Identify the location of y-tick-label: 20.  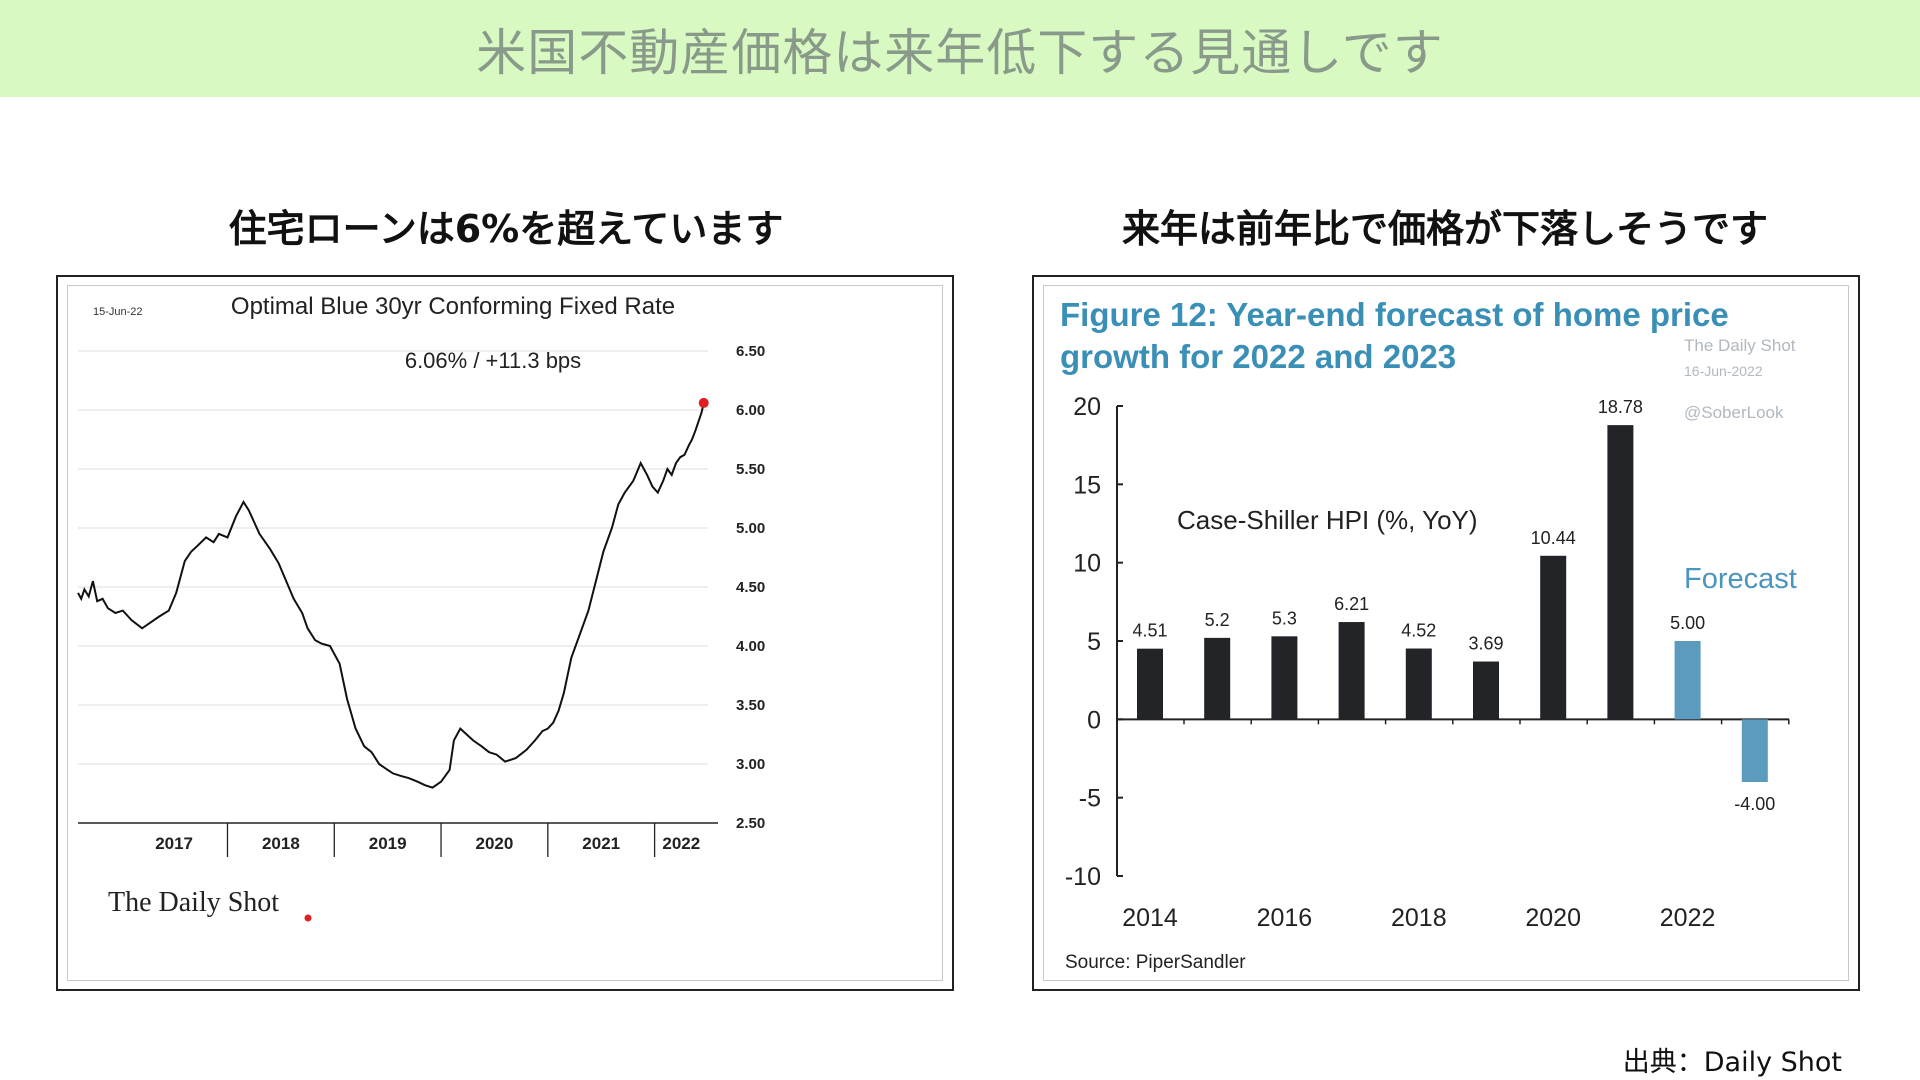
(1087, 407).